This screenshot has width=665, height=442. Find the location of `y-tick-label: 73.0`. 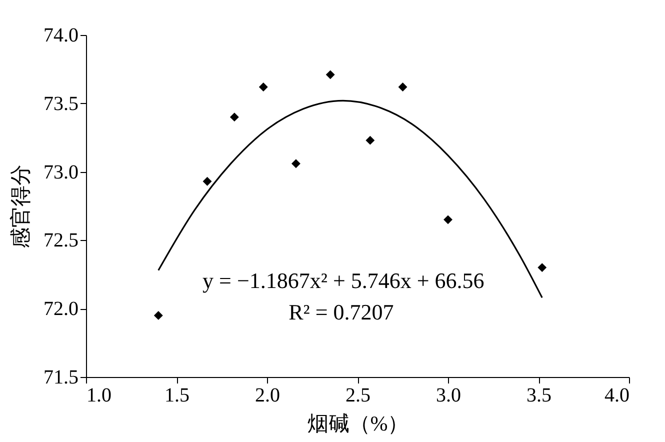

y-tick-label: 73.0 is located at coordinates (61, 172).